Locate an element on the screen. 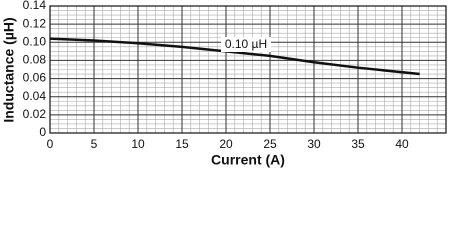 This screenshot has height=240, width=450. y-tick-label: 0.12 is located at coordinates (35, 23).